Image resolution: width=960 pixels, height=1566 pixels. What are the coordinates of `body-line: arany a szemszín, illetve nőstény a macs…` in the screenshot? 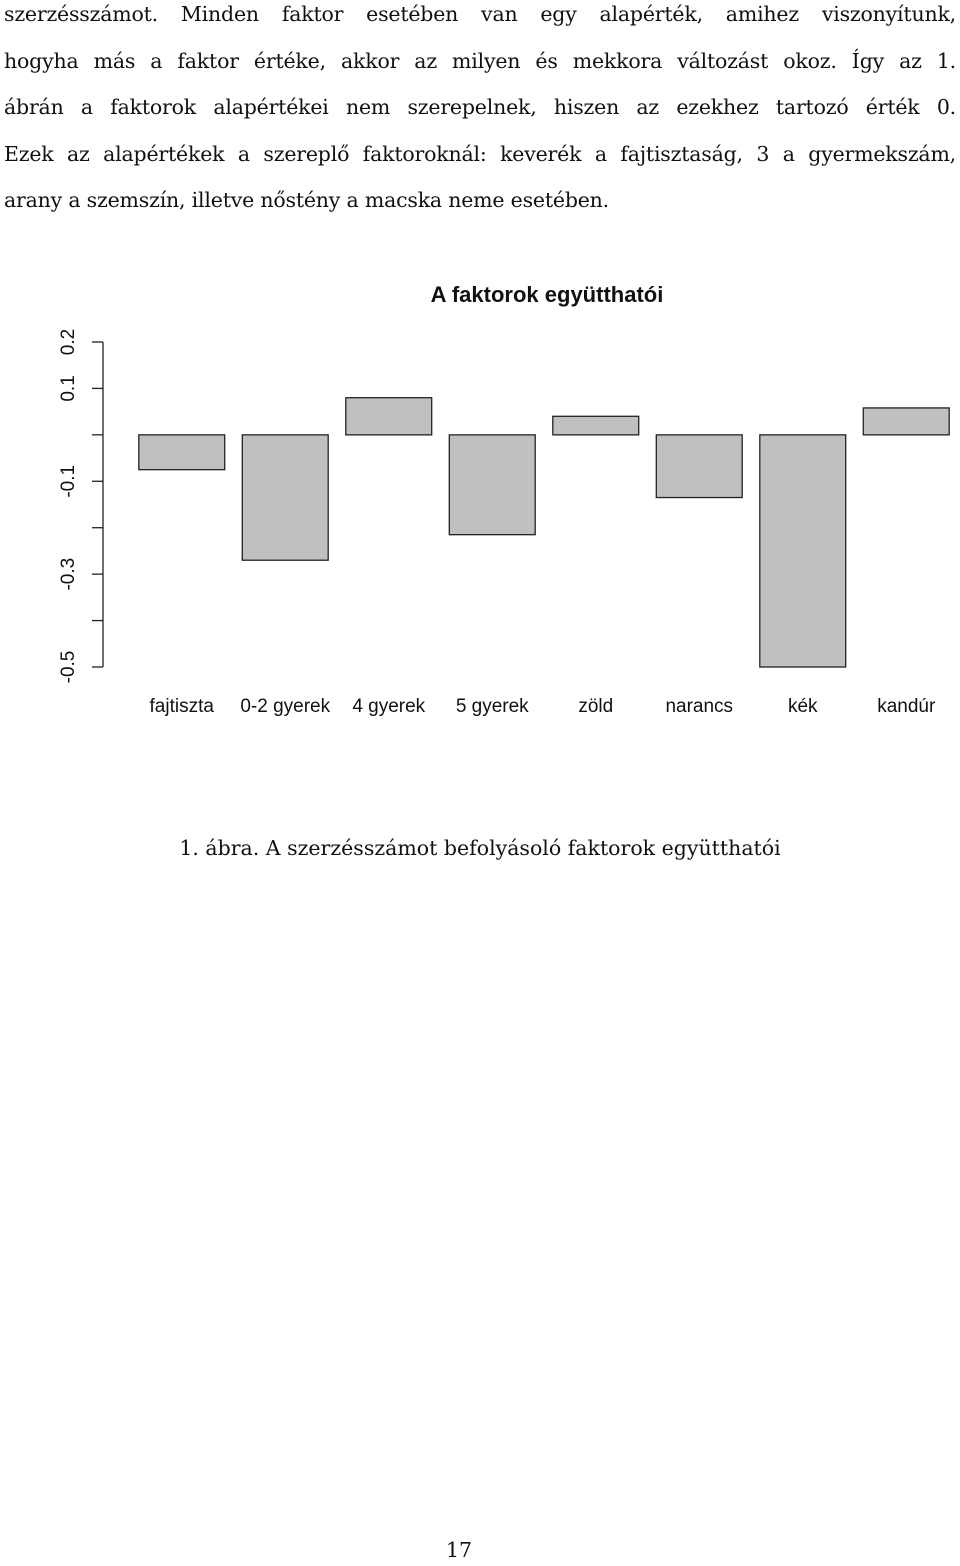 It's located at (307, 200).